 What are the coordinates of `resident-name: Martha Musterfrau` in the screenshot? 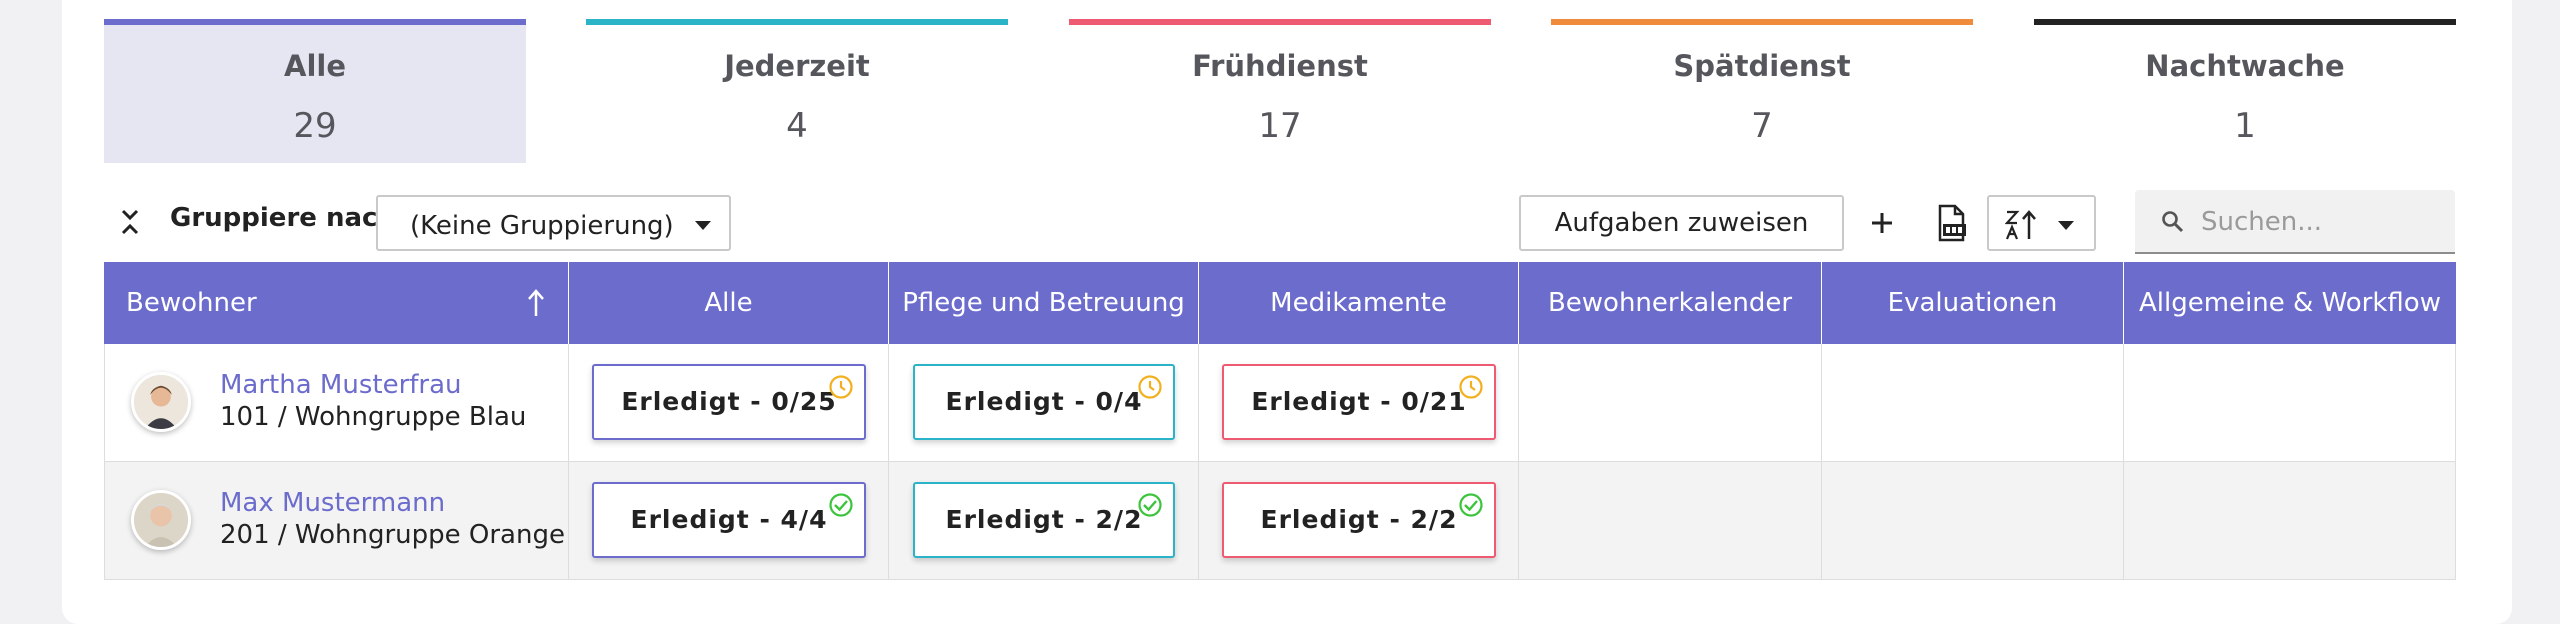 It's located at (341, 385).